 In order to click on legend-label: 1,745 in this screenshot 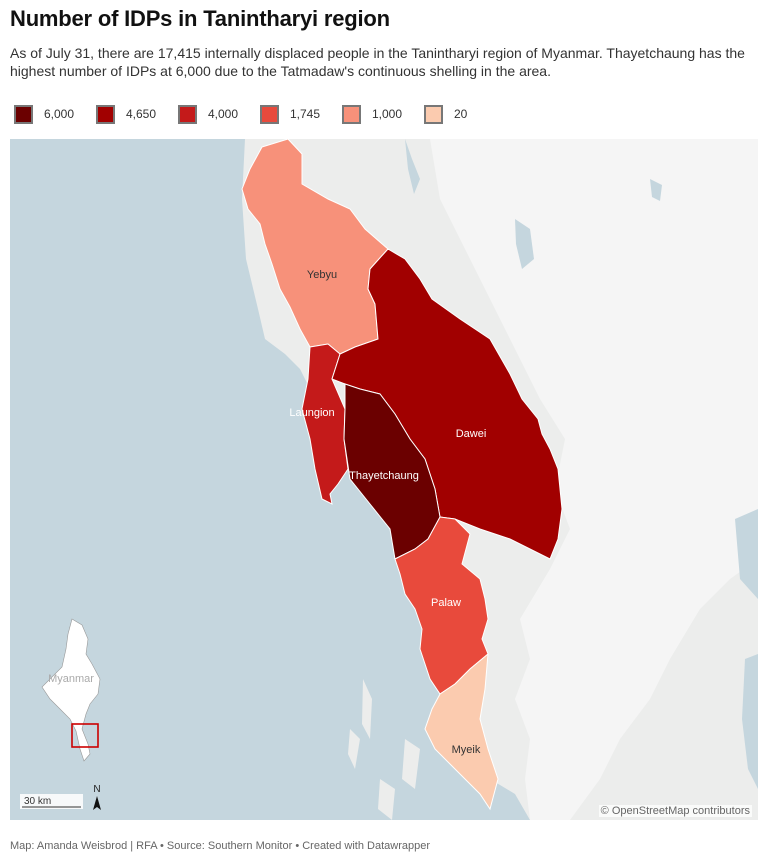, I will do `click(305, 114)`.